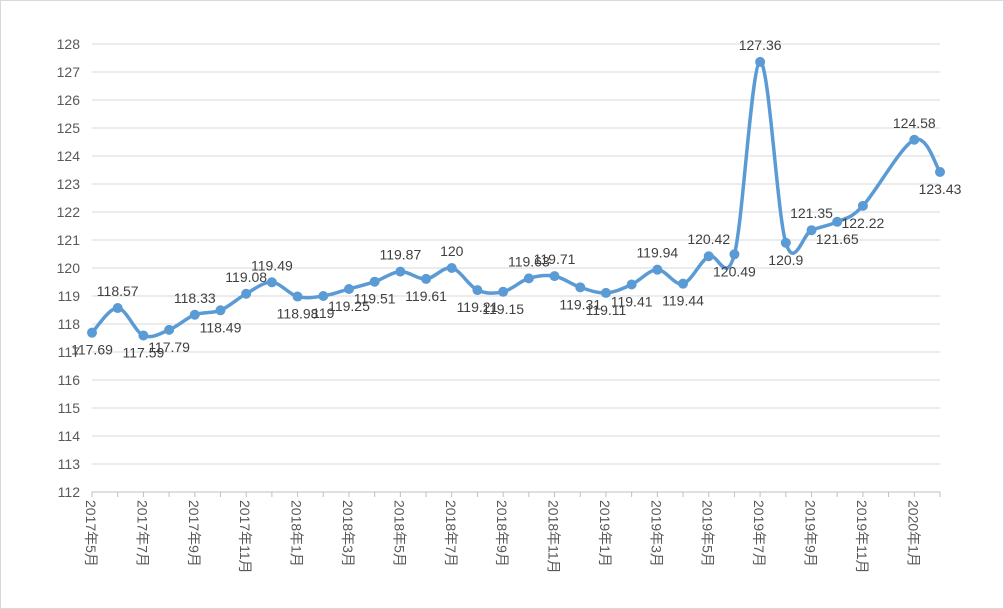  Describe the element at coordinates (69, 436) in the screenshot. I see `y-tick-label: 114` at that location.